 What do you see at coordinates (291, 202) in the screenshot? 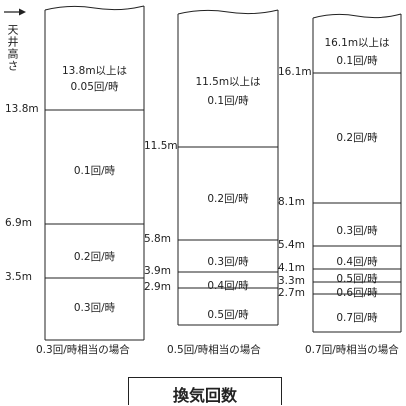
I see `column-3-tick-label: 8.1m` at bounding box center [291, 202].